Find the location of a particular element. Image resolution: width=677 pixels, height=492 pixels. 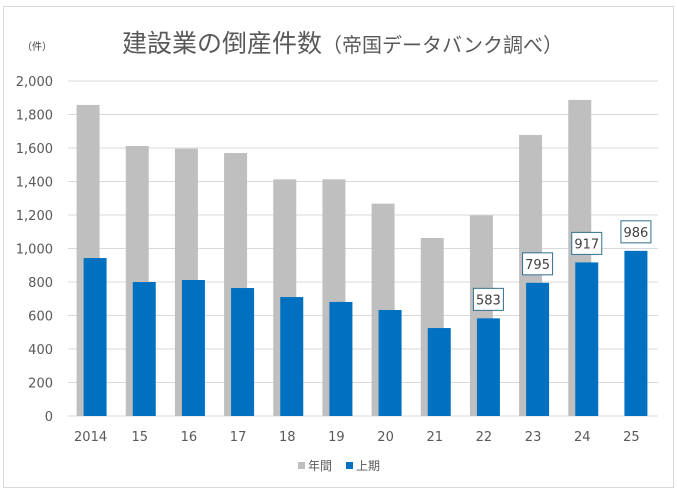

y-tick-label: 0 is located at coordinates (49, 417).